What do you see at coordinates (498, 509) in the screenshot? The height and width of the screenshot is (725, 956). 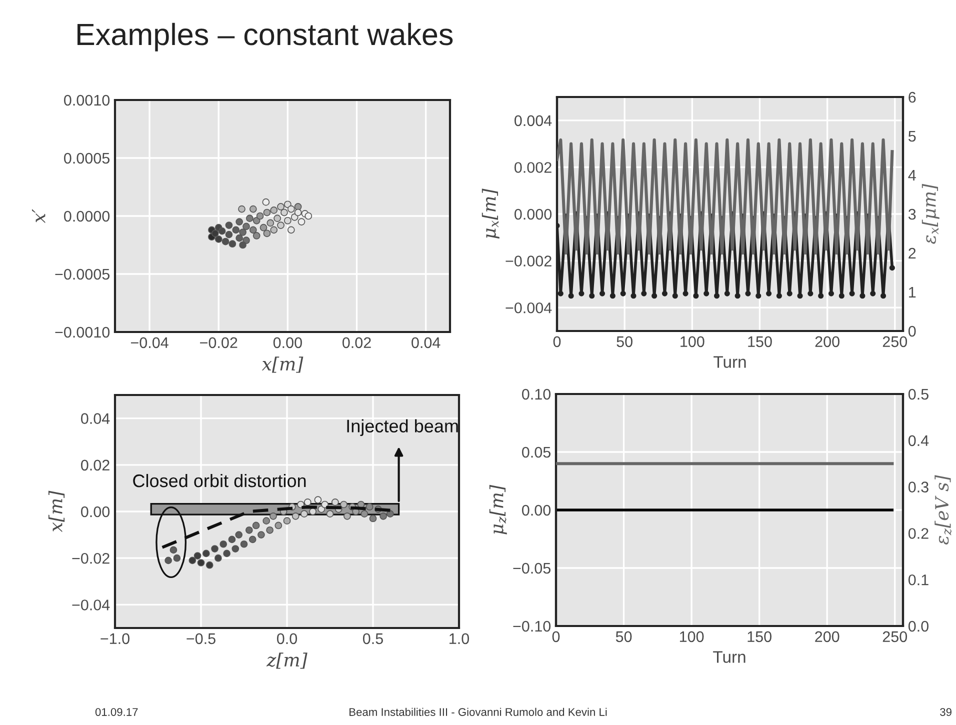 I see `y-axis-title: μ$_{z}$[m]` at bounding box center [498, 509].